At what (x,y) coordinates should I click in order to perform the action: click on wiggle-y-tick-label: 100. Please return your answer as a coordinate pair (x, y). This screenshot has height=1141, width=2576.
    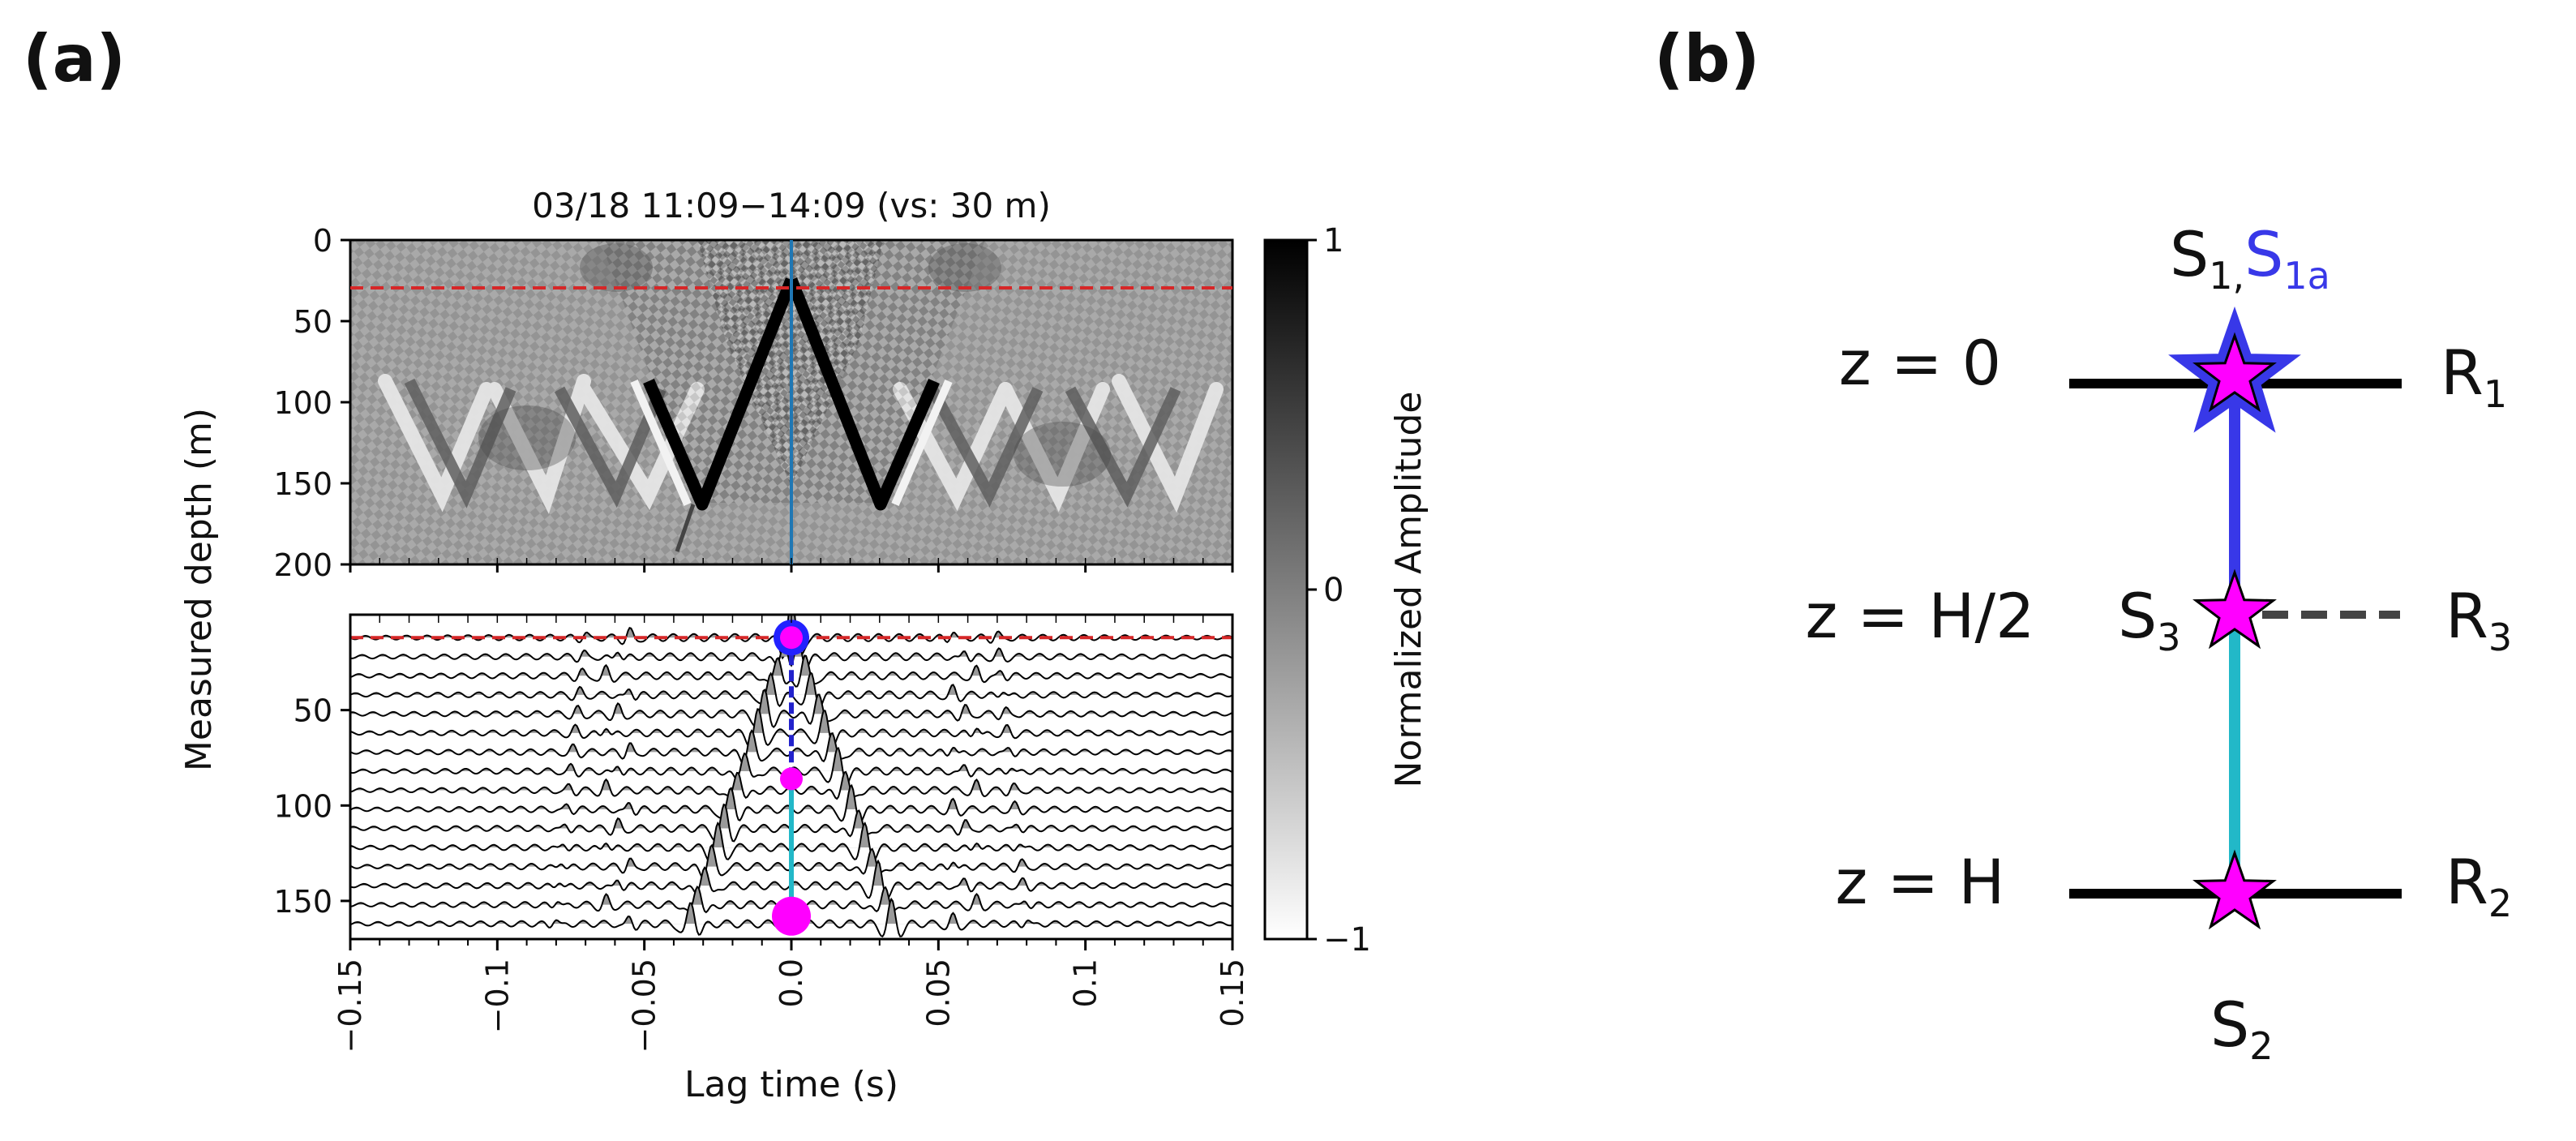
    Looking at the image, I should click on (302, 806).